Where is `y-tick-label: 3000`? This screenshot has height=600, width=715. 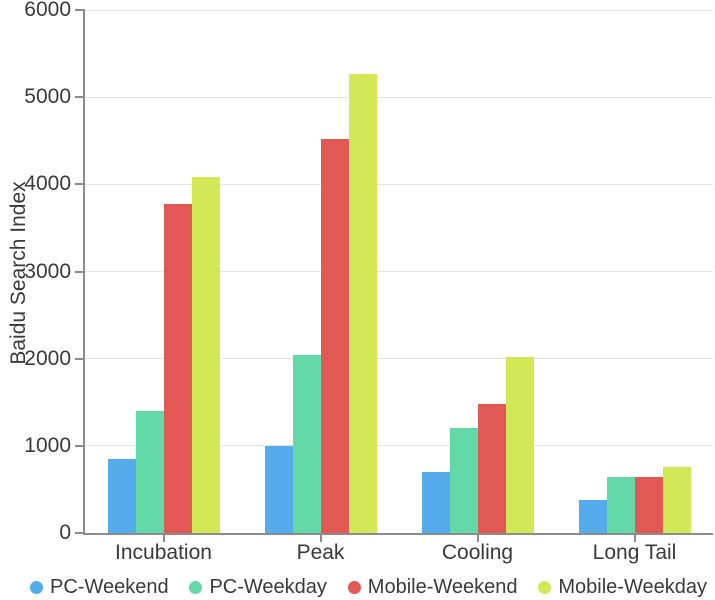 y-tick-label: 3000 is located at coordinates (47, 271).